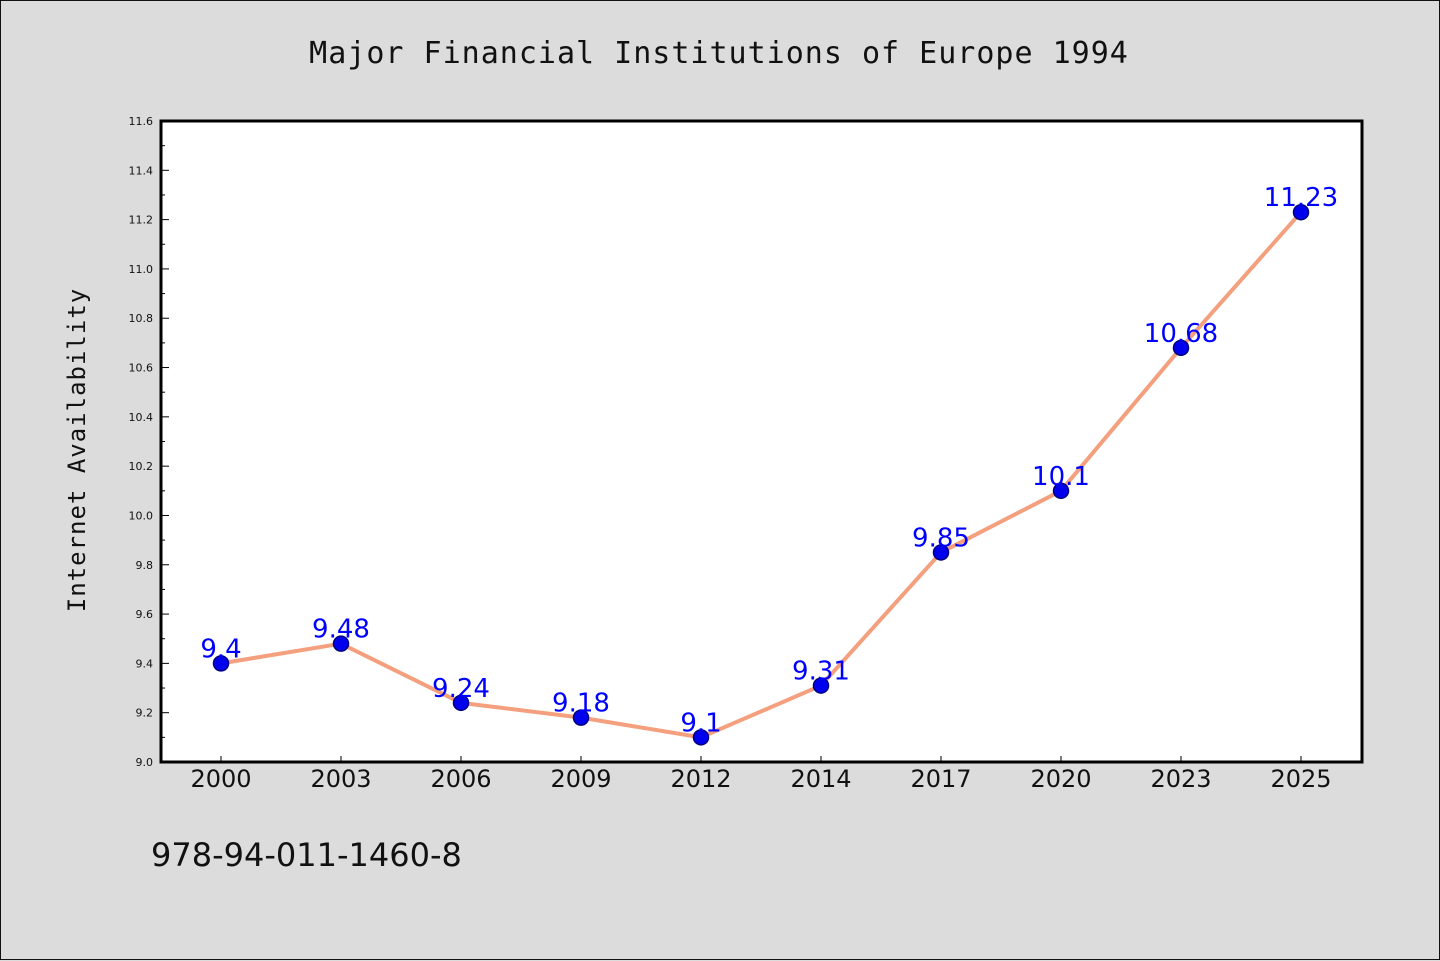 The height and width of the screenshot is (961, 1440). Describe the element at coordinates (1061, 477) in the screenshot. I see `data-label: 10.1` at that location.